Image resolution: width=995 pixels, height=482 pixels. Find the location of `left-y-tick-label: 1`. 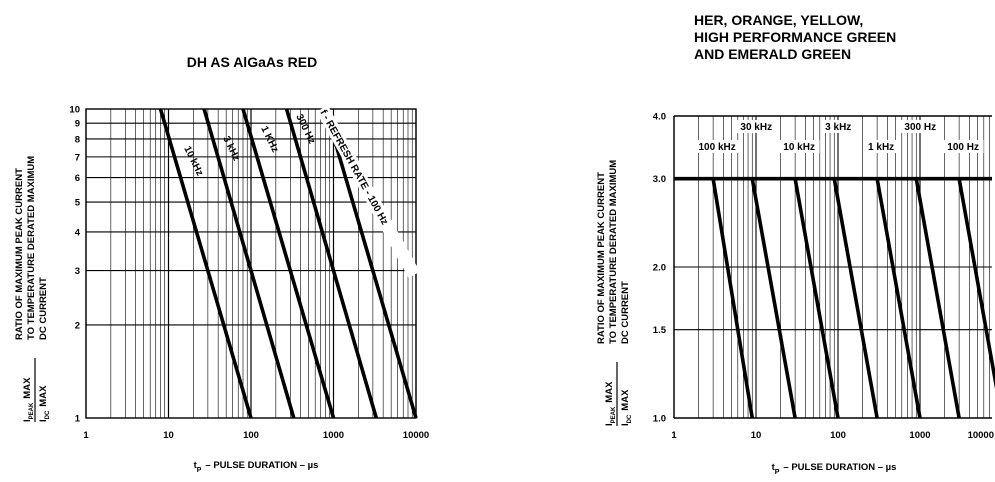

left-y-tick-label: 1 is located at coordinates (78, 419).